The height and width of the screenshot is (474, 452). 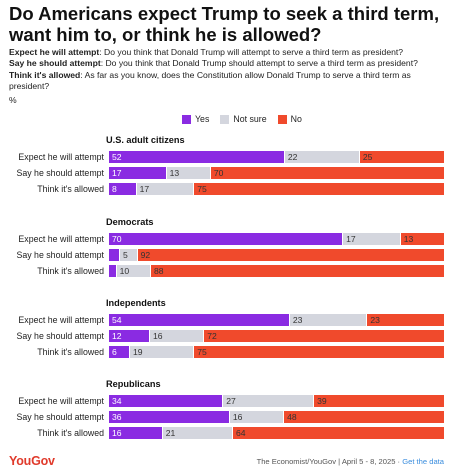 What do you see at coordinates (371, 239) in the screenshot?
I see `bar-segment-not-sure: 17` at bounding box center [371, 239].